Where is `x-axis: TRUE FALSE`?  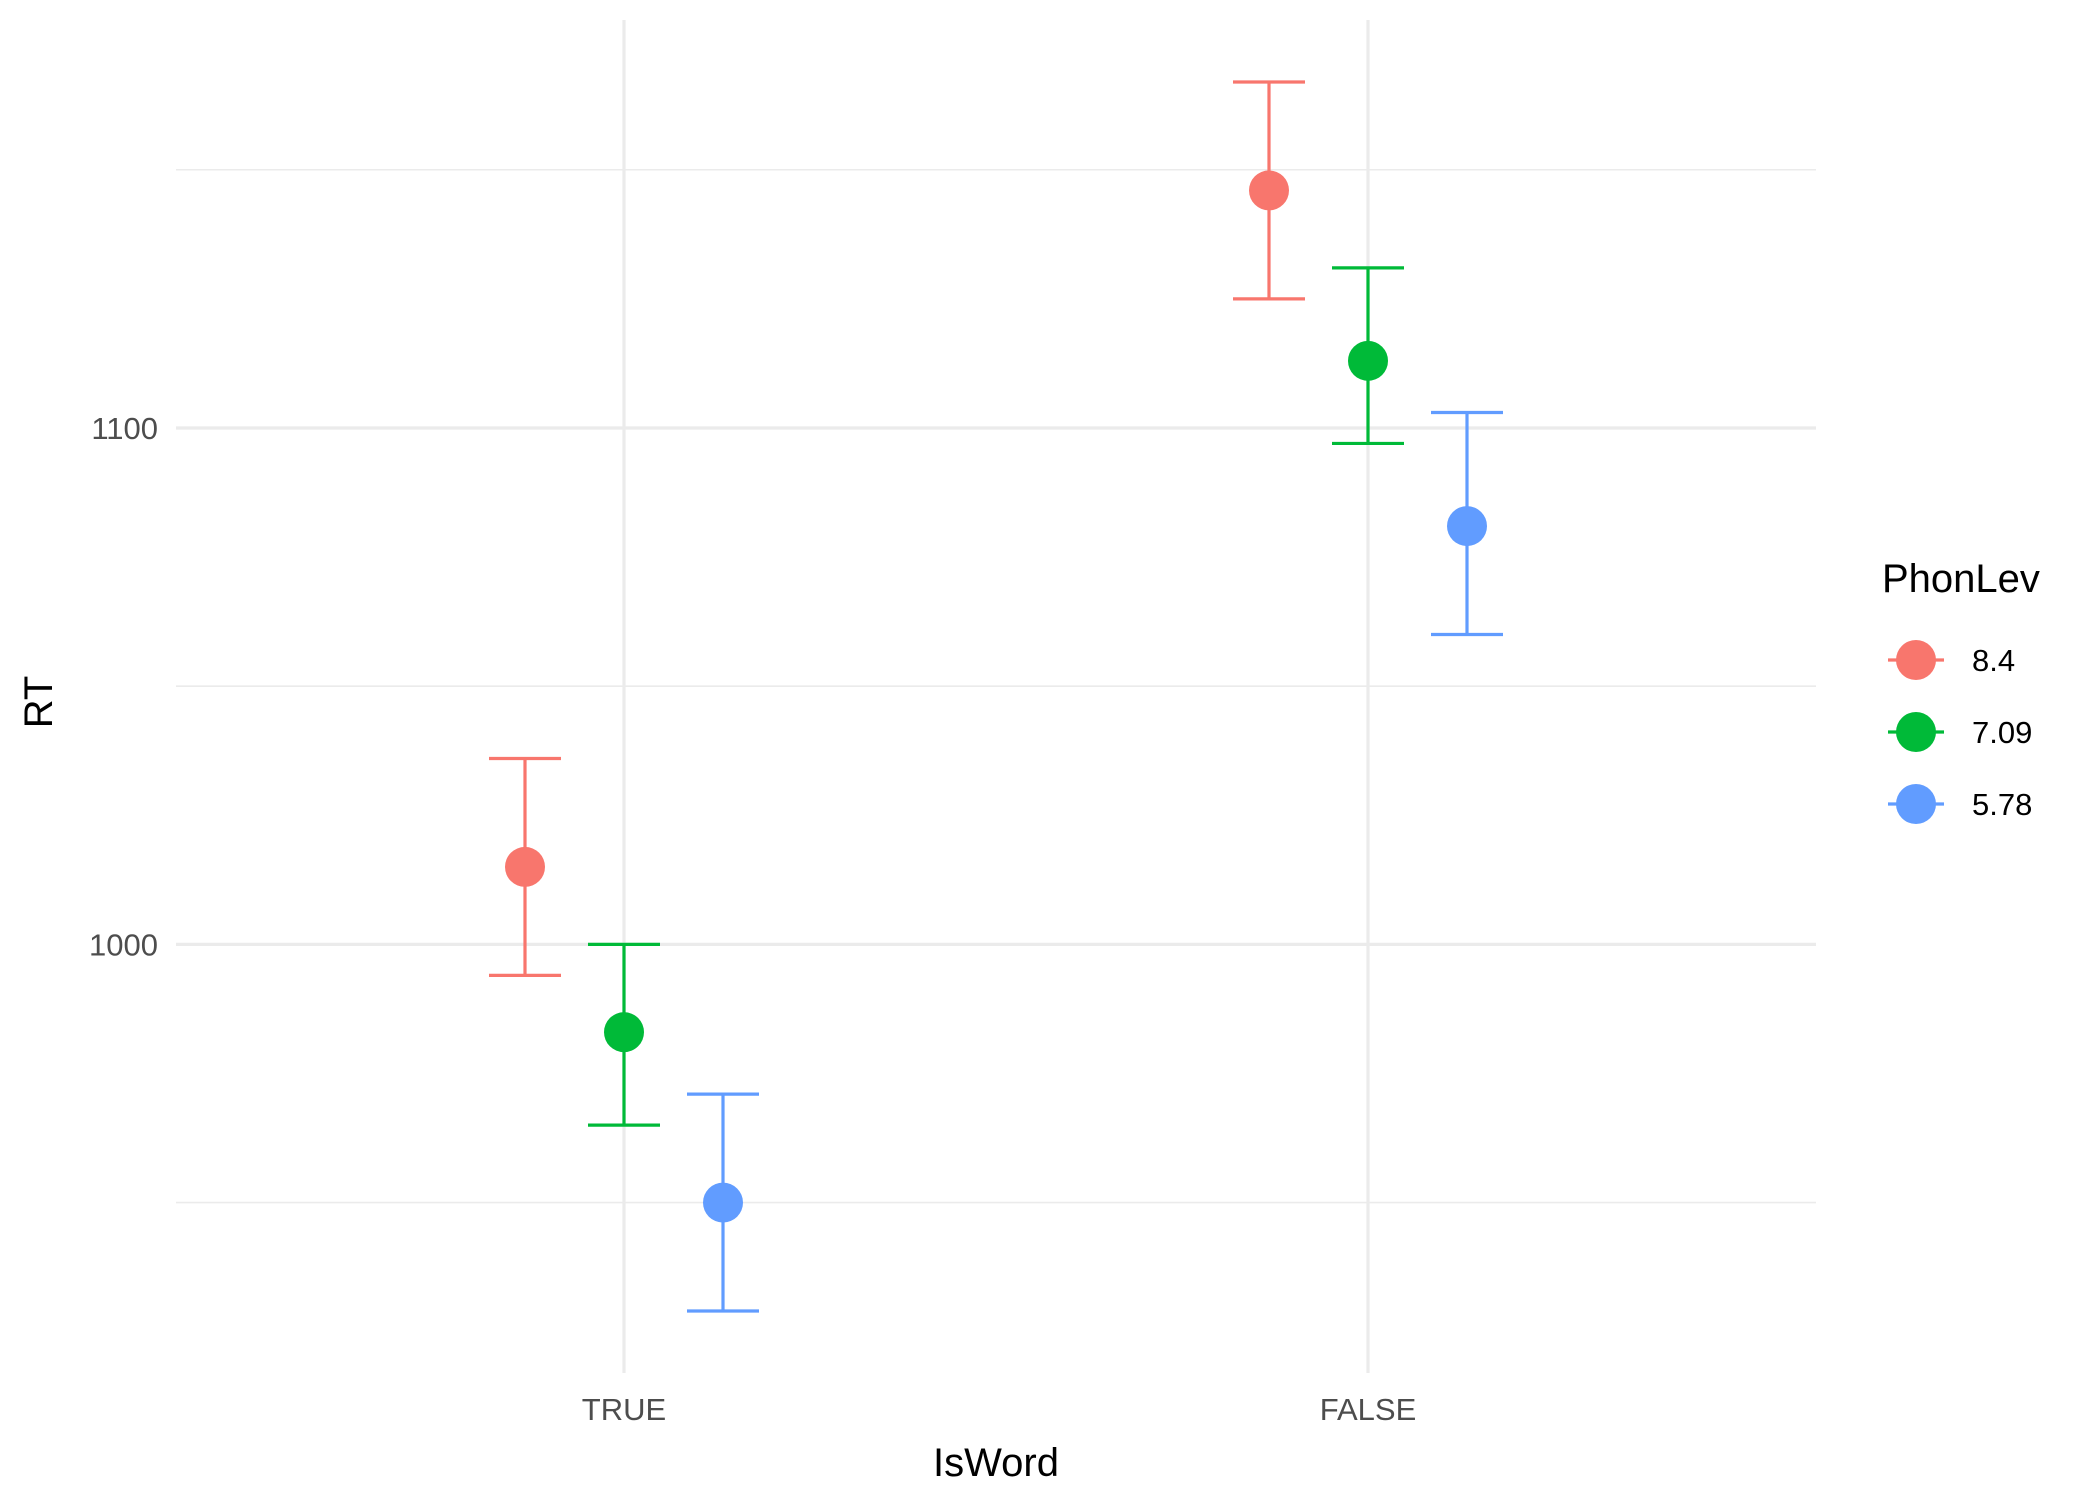
x-axis: TRUE FALSE is located at coordinates (999, 1409).